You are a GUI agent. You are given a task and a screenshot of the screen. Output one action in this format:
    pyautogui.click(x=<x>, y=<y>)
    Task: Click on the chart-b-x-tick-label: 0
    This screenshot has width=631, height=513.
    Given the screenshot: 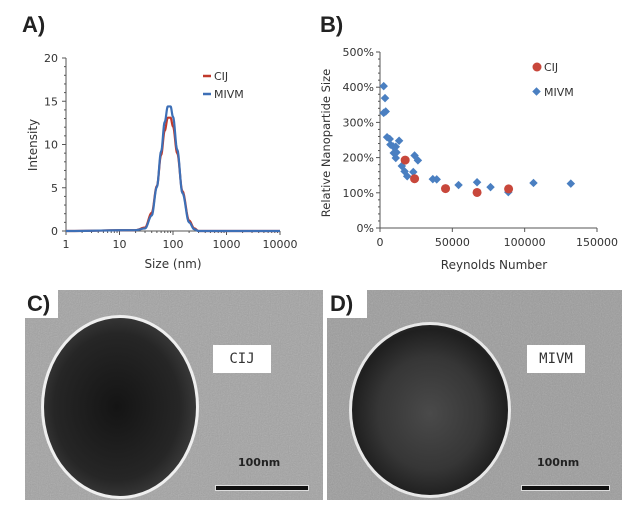 What is the action you would take?
    pyautogui.click(x=380, y=242)
    